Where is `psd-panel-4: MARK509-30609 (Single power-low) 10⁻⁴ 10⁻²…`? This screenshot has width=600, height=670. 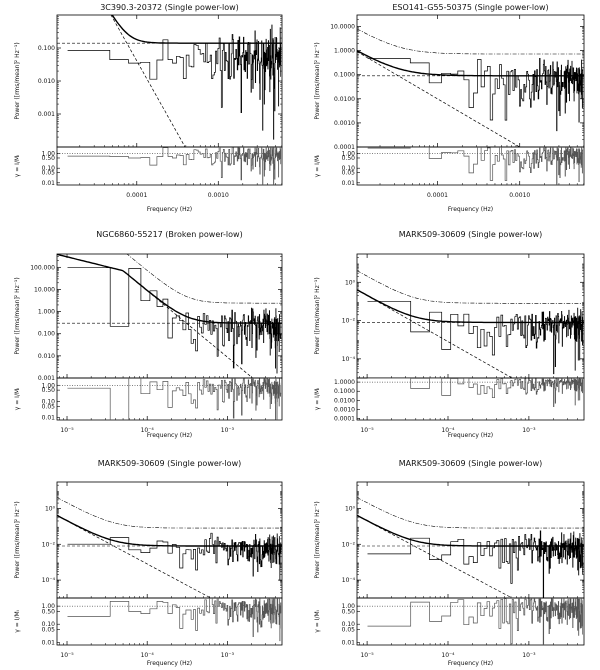 psd-panel-4: MARK509-30609 (Single power-low) 10⁻⁴ 10⁻²… is located at coordinates (449, 334).